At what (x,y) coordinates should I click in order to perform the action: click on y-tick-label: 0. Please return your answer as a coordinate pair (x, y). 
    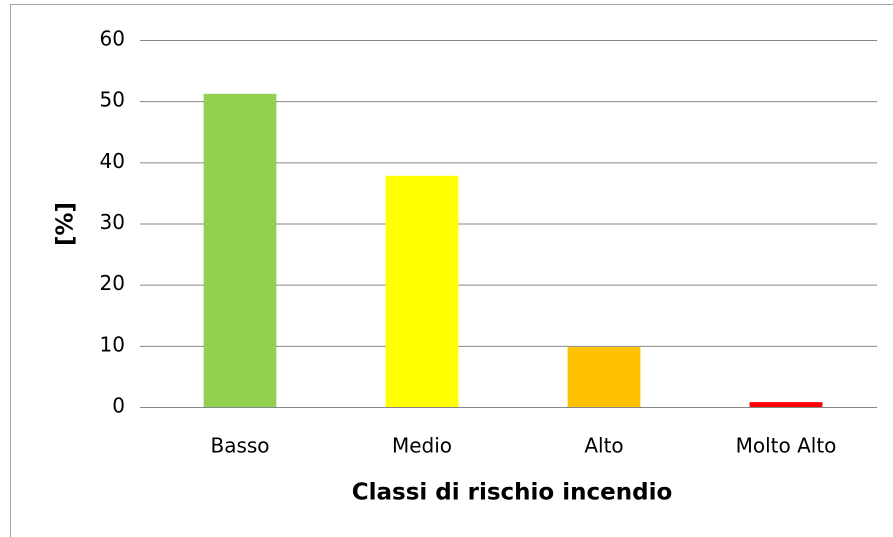
    Looking at the image, I should click on (118, 406).